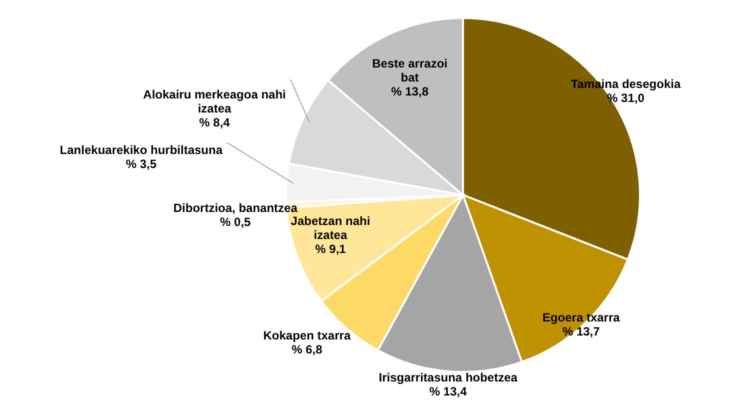 This screenshot has width=738, height=402. Describe the element at coordinates (581, 331) in the screenshot. I see `data-label: % 13,7` at that location.